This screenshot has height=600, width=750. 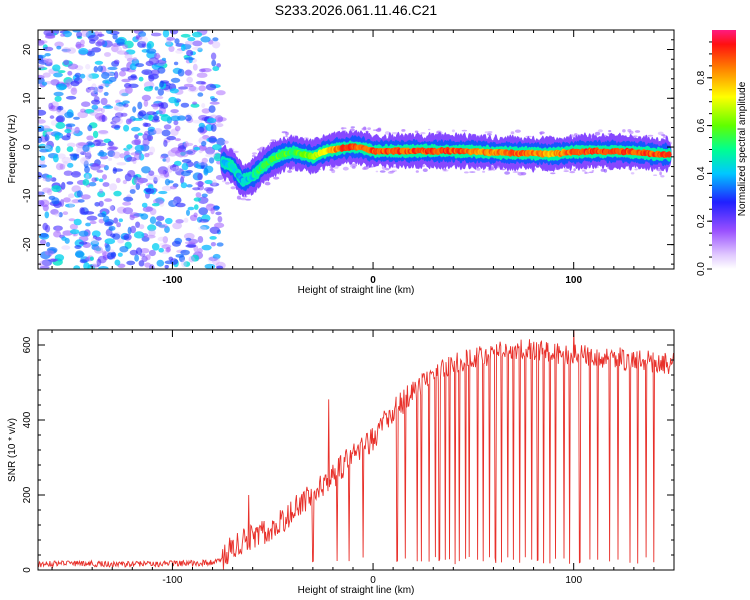 What do you see at coordinates (669, 154) in the screenshot?
I see `ridge-cell` at bounding box center [669, 154].